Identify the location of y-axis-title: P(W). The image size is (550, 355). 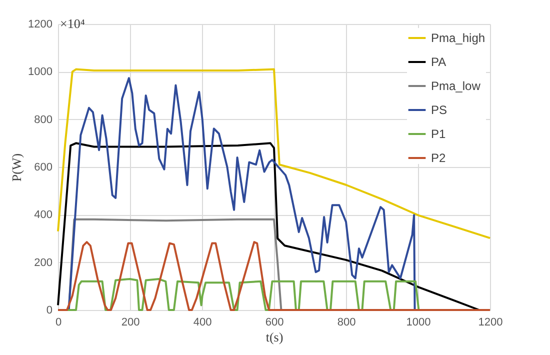
(16, 167).